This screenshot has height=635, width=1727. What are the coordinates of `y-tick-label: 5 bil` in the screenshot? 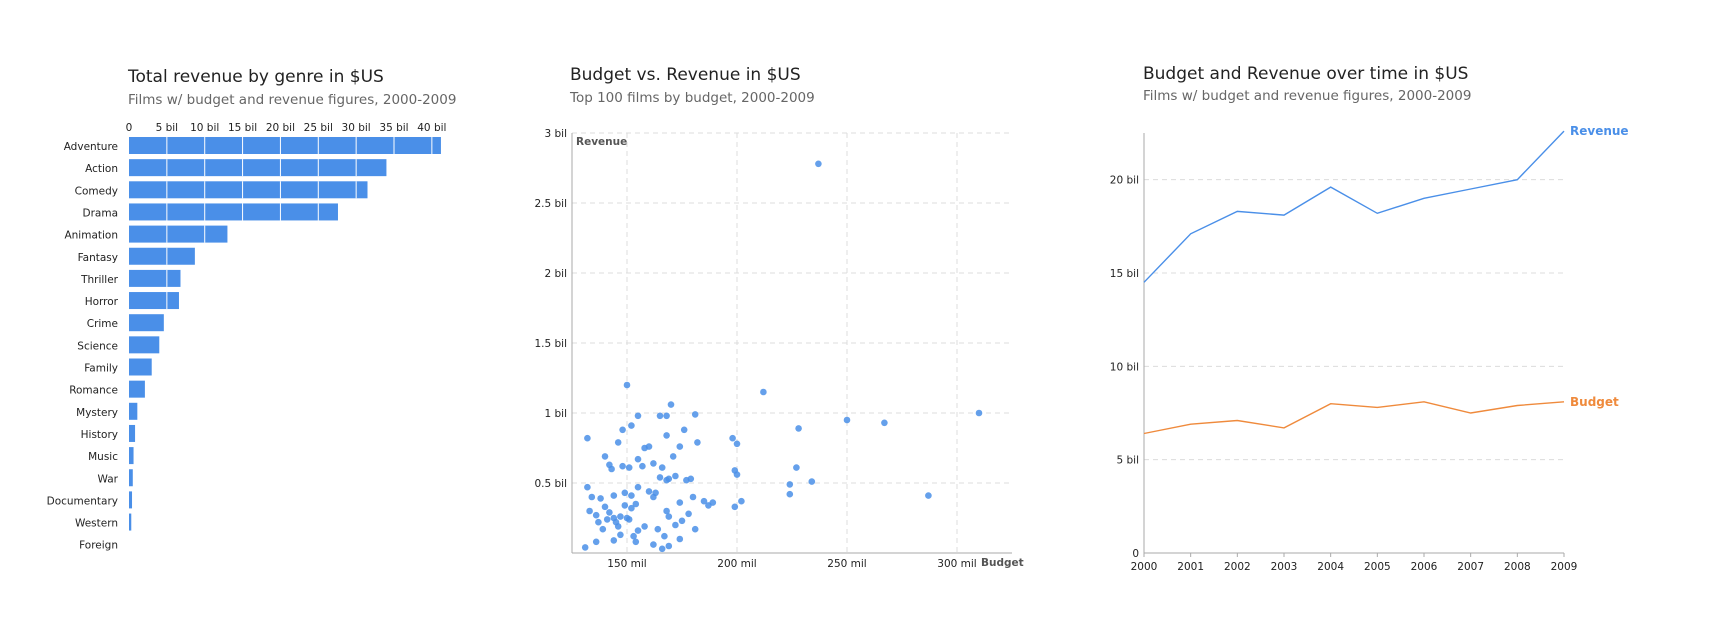 It's located at (1127, 461).